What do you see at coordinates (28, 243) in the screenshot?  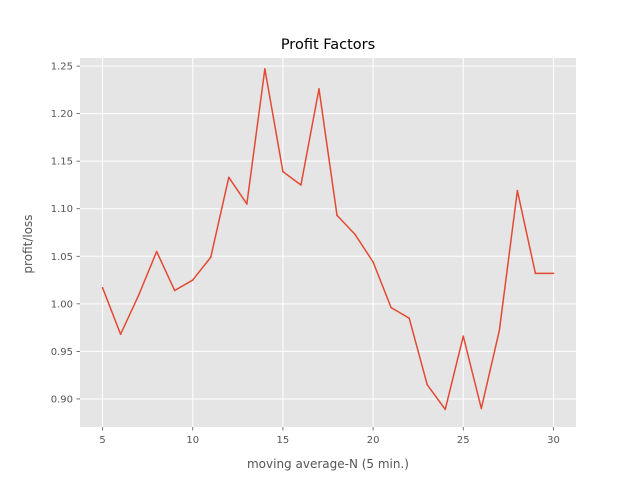 I see `y-axis-label: profit/loss` at bounding box center [28, 243].